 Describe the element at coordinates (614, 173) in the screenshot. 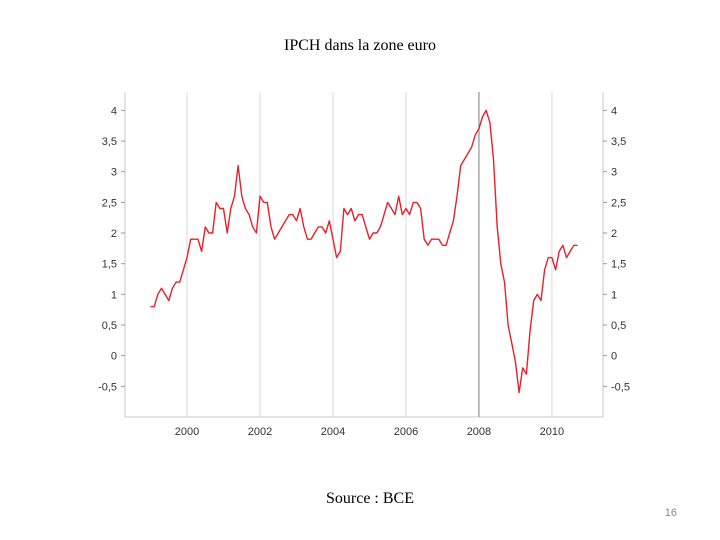

I see `y-tick-label-right: 3` at that location.